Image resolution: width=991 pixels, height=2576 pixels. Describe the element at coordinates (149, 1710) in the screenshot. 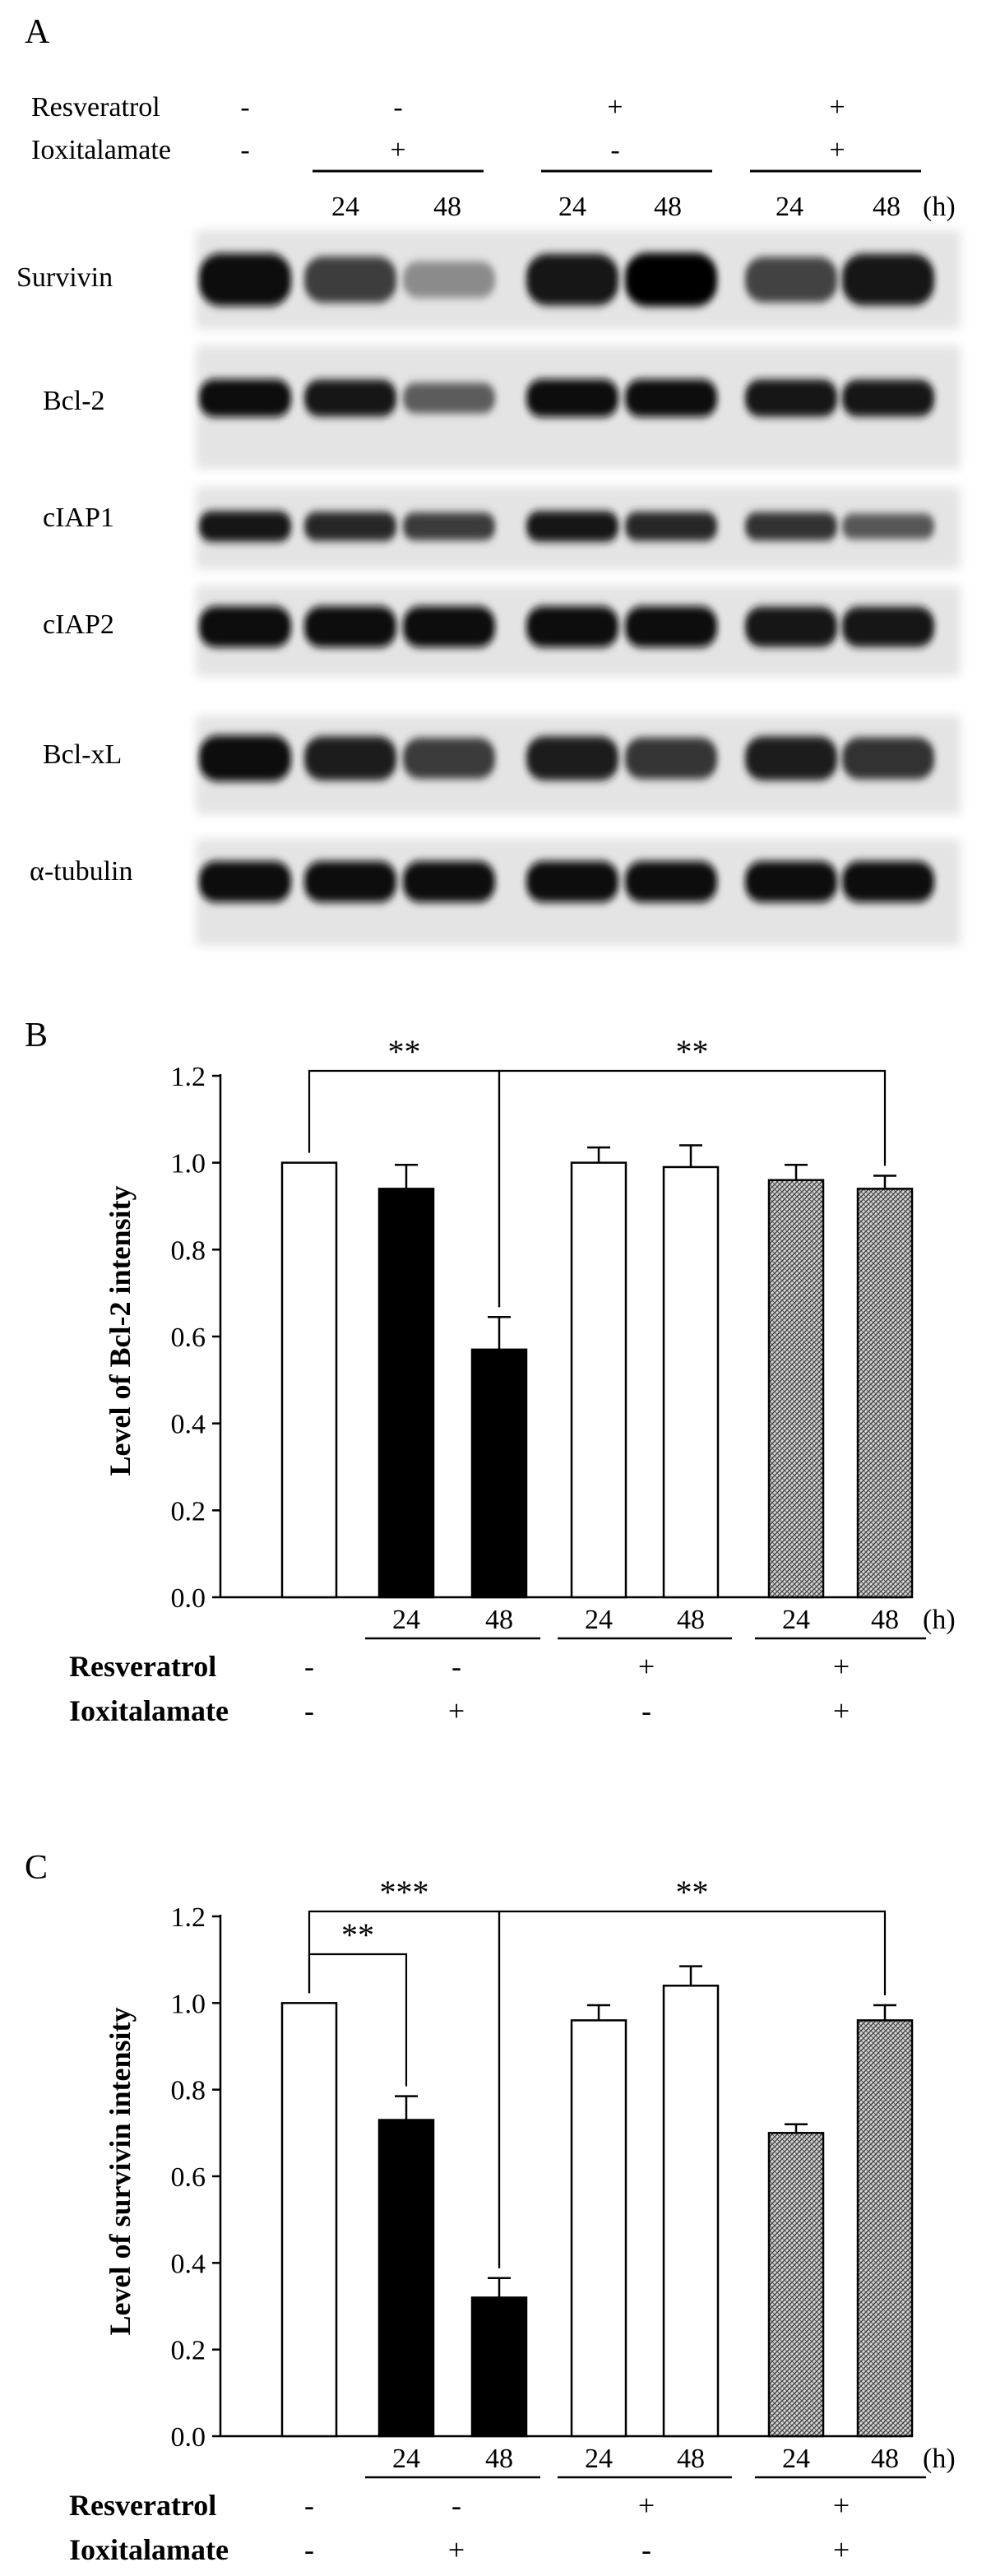

I see `treatment-row-label: Ioxitalamate` at that location.